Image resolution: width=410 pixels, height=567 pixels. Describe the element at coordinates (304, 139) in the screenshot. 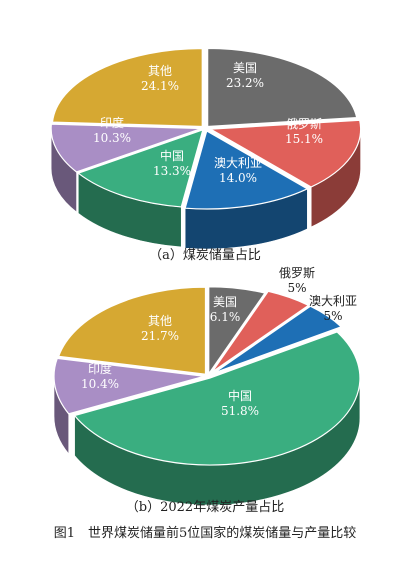

I see `slice-percent-label: 15.1%` at that location.